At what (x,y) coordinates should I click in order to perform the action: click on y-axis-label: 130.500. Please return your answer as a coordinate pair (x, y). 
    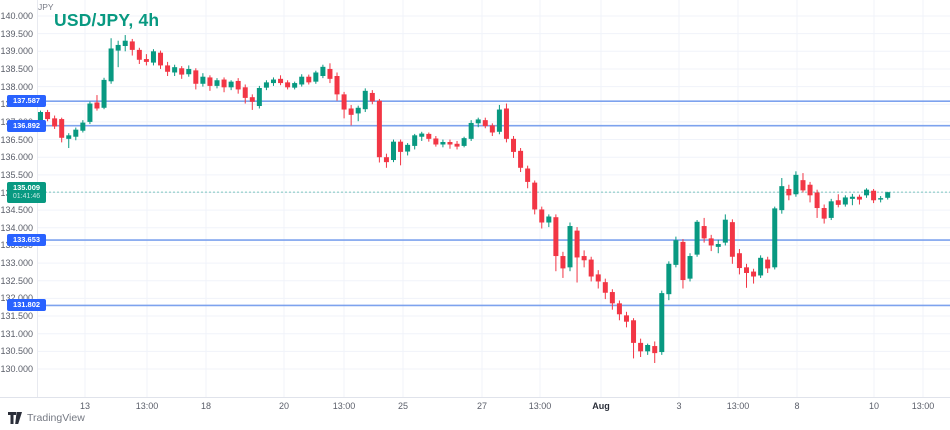
    Looking at the image, I should click on (16, 351).